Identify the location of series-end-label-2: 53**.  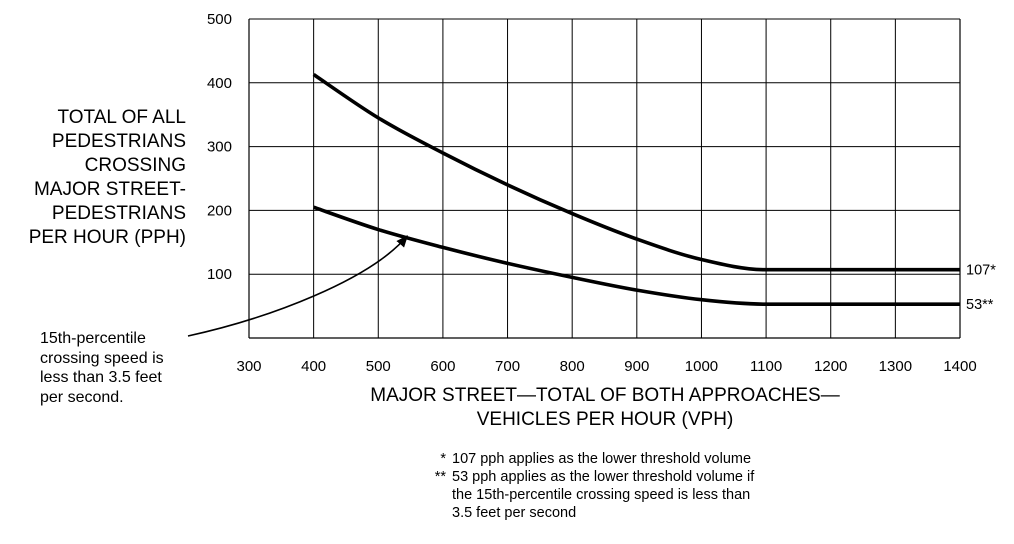
(980, 305).